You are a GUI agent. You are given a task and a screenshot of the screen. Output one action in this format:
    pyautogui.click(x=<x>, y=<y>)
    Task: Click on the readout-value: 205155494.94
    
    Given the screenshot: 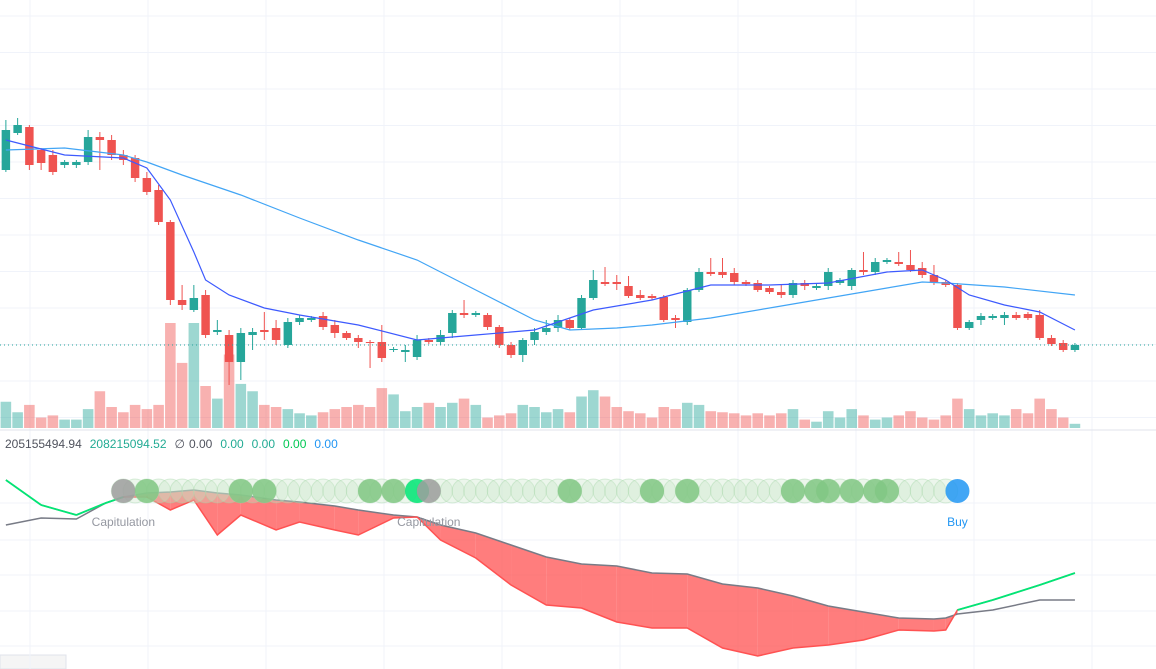 What is the action you would take?
    pyautogui.click(x=43, y=444)
    